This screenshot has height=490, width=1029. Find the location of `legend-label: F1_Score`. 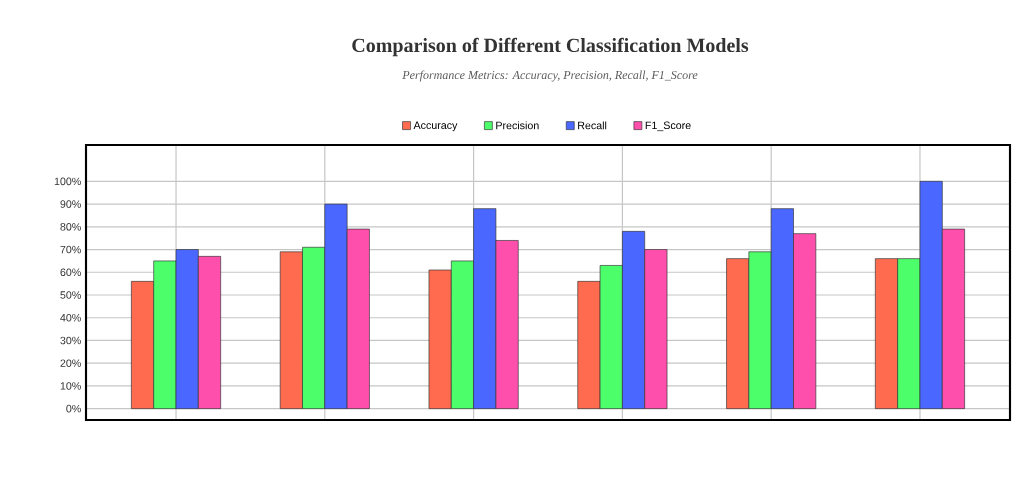

legend-label: F1_Score is located at coordinates (668, 126).